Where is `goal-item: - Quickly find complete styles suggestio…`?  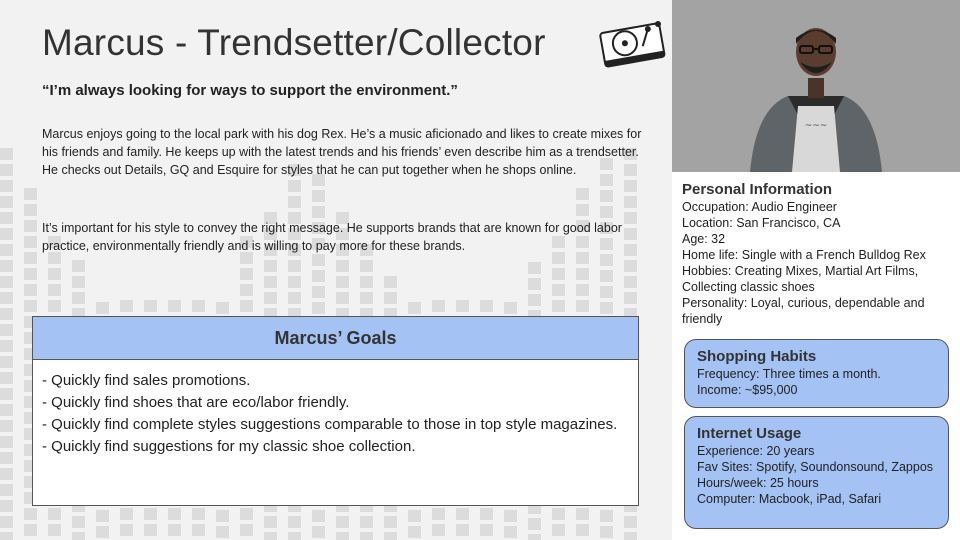
goal-item: - Quickly find complete styles suggestio… is located at coordinates (330, 424).